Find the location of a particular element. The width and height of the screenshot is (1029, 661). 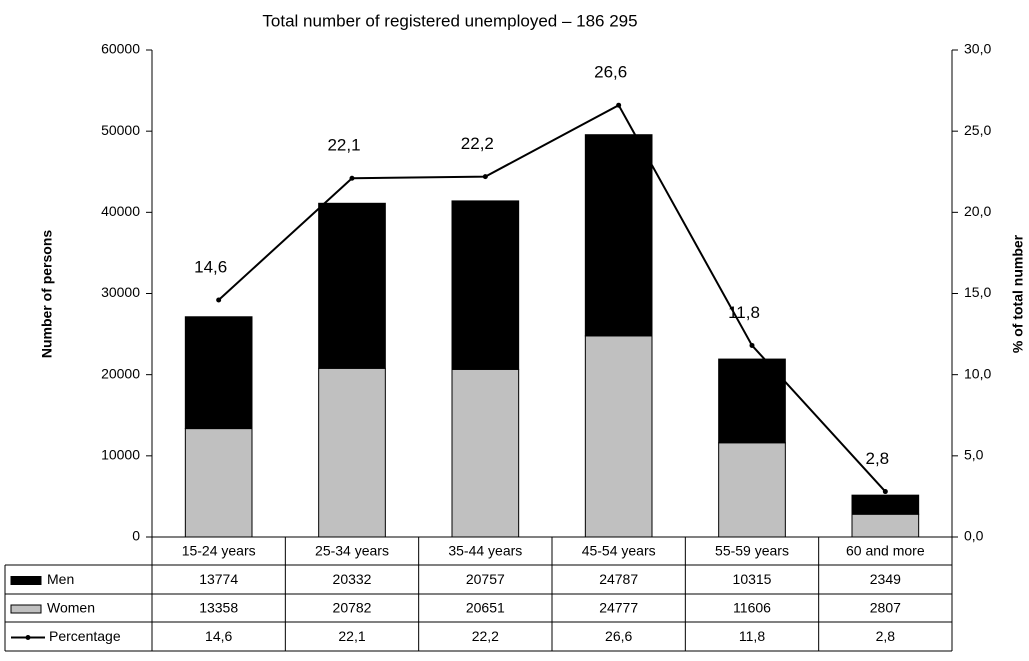

y-tick-label: 40000 is located at coordinates (120, 211).